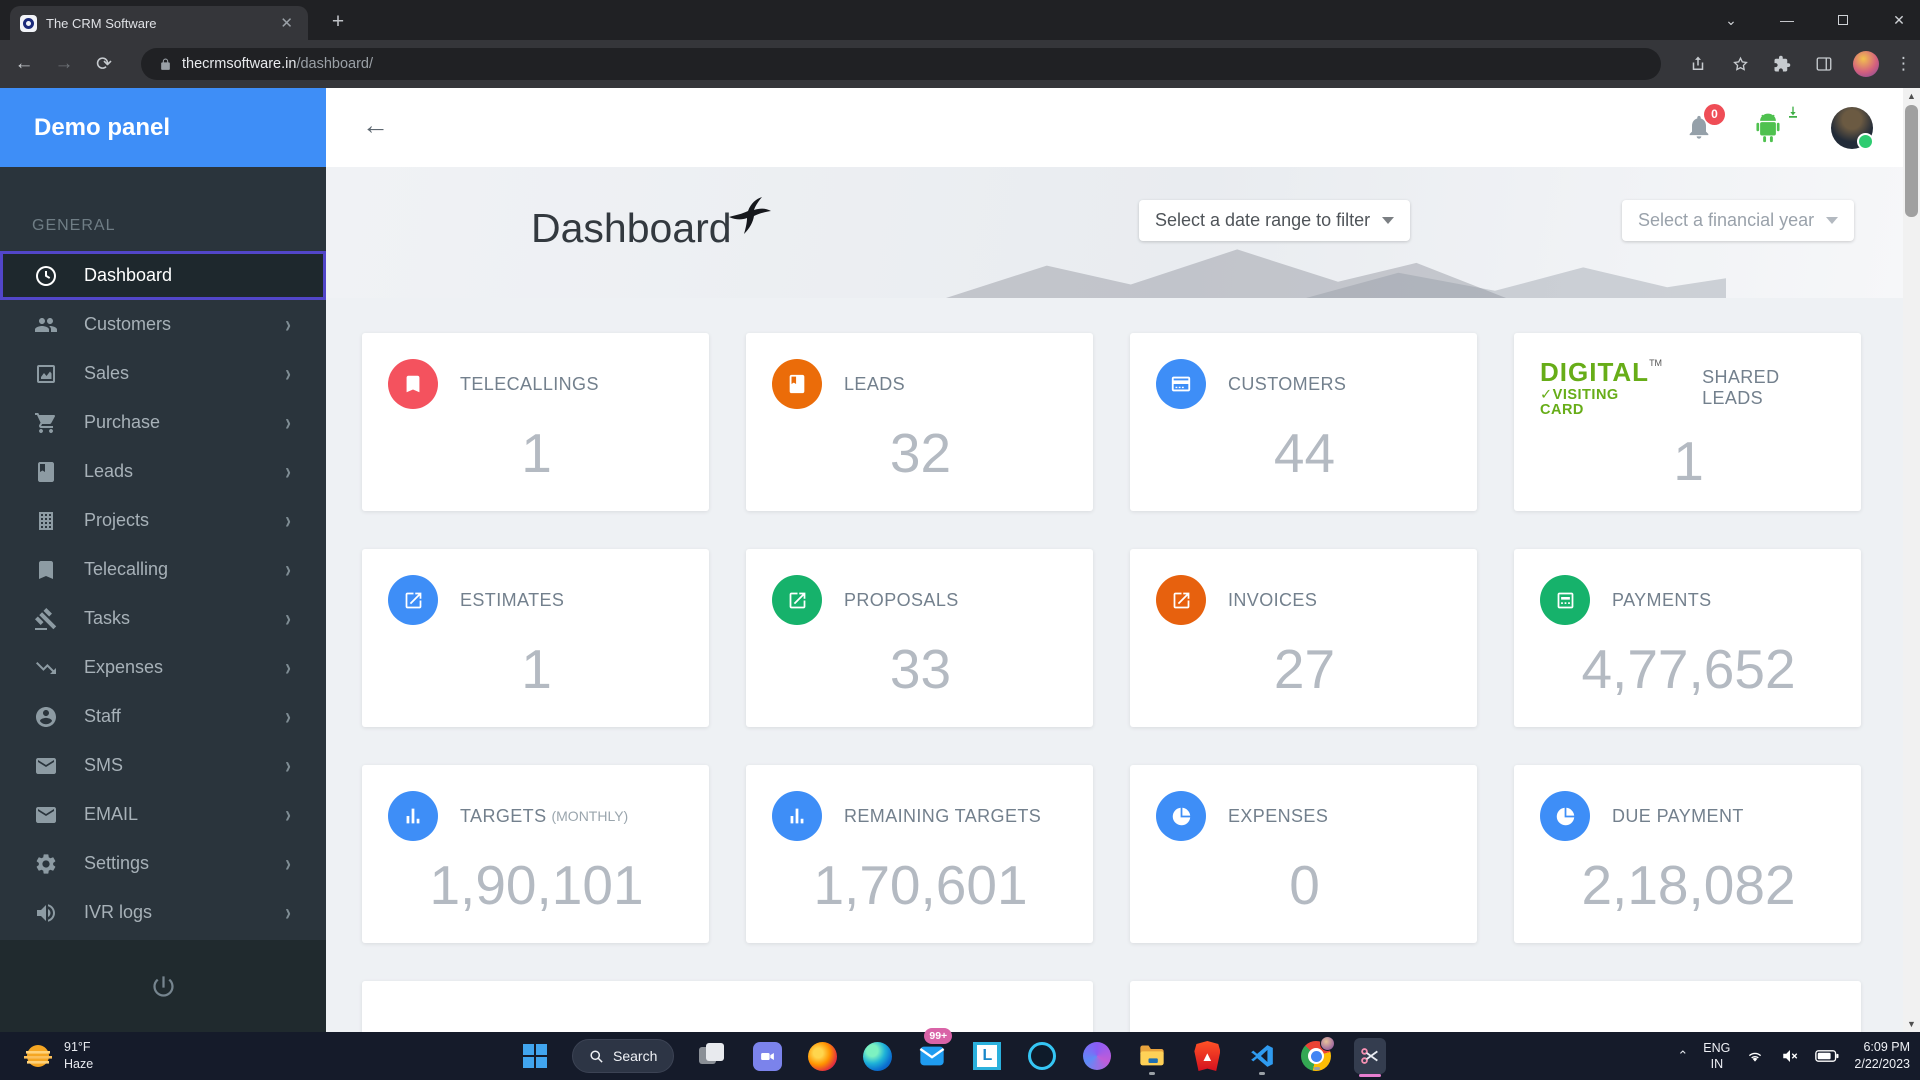  Describe the element at coordinates (163, 814) in the screenshot. I see `sidebar-item-email: EMAIL ›` at that location.